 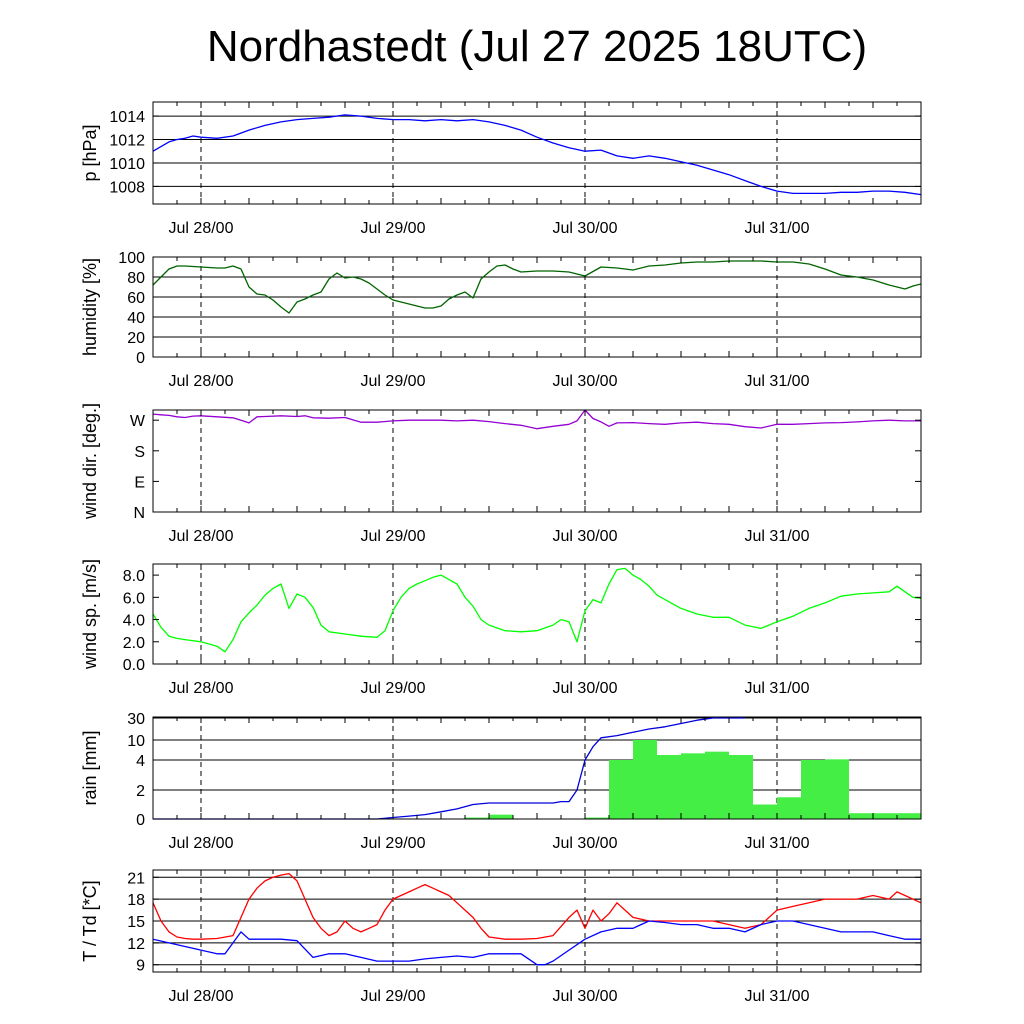 What do you see at coordinates (90, 920) in the screenshot?
I see `y-axis-label: T / Td [*C]` at bounding box center [90, 920].